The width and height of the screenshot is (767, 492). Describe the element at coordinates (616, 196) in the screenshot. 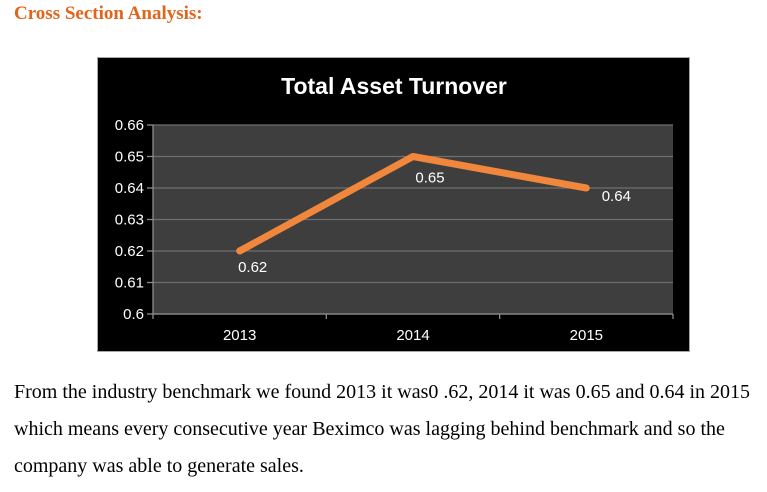

I see `data-point-label: 0.64` at that location.